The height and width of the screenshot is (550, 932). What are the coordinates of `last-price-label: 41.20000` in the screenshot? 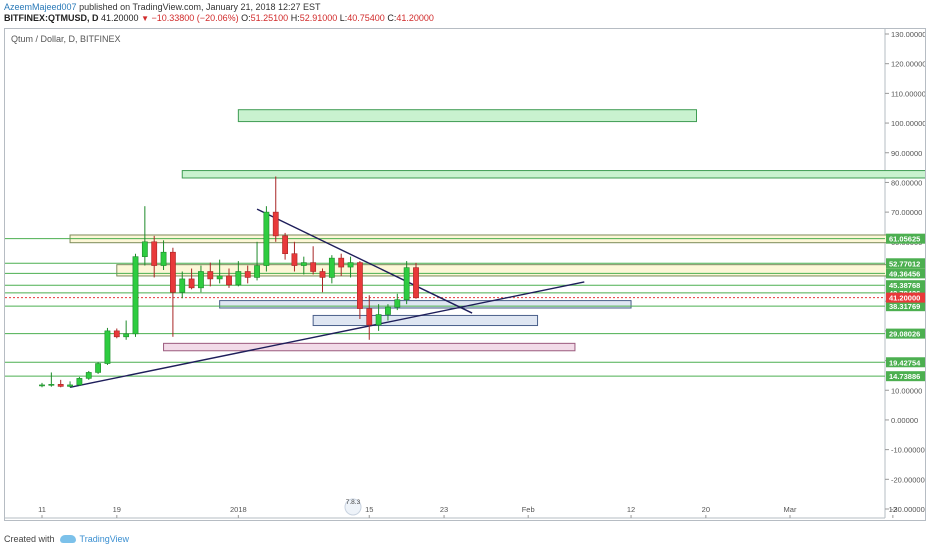 It's located at (904, 298).